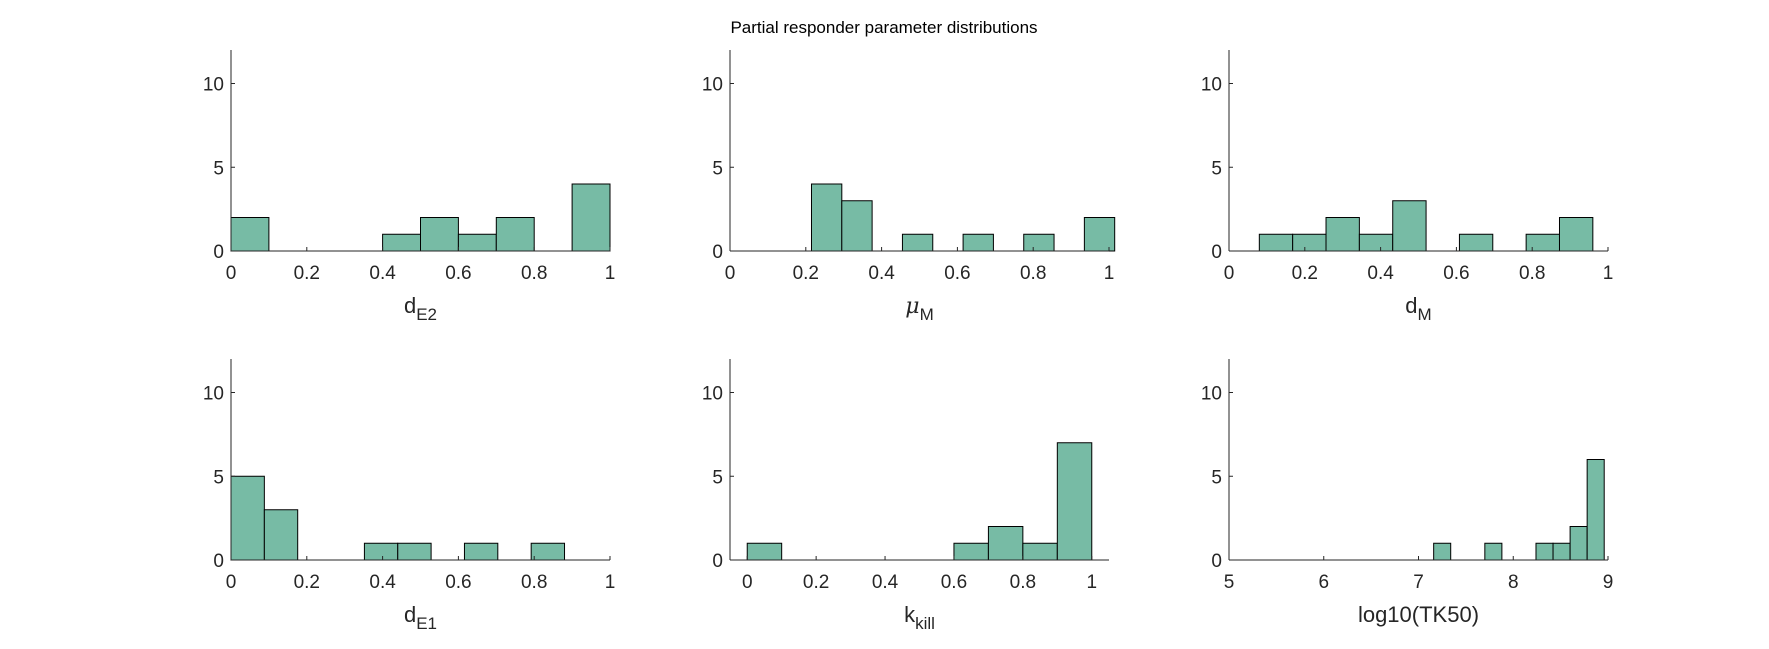  Describe the element at coordinates (1418, 308) in the screenshot. I see `x-axis-label: dM` at that location.